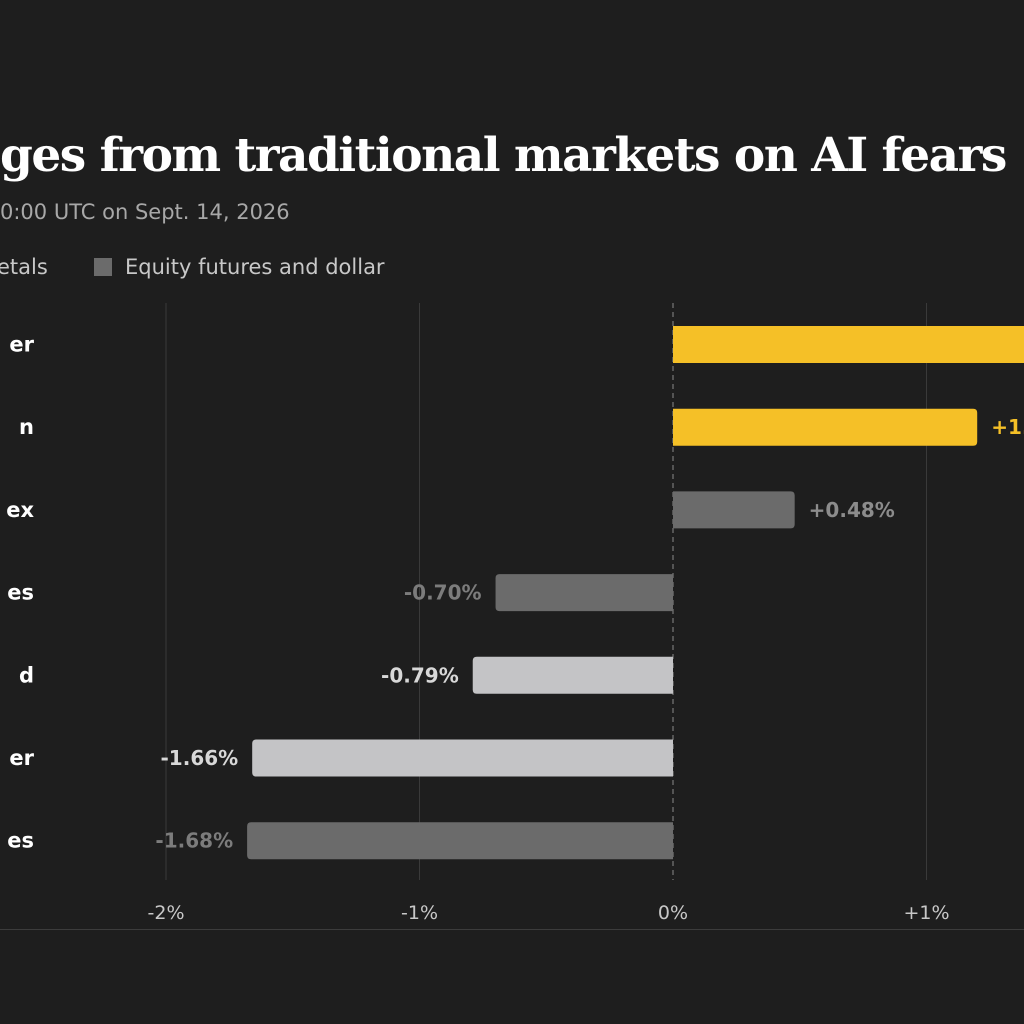 Image resolution: width=1024 pixels, height=1024 pixels. Describe the element at coordinates (255, 267) in the screenshot. I see `legend-label-equity: Equity futures and dollar` at that location.